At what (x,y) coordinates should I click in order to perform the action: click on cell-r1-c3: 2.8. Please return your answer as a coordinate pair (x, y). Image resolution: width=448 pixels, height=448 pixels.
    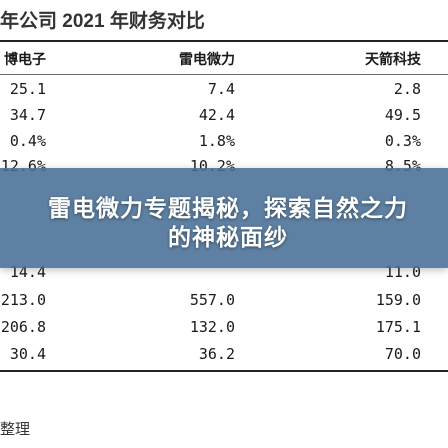
    Looking at the image, I should click on (407, 89).